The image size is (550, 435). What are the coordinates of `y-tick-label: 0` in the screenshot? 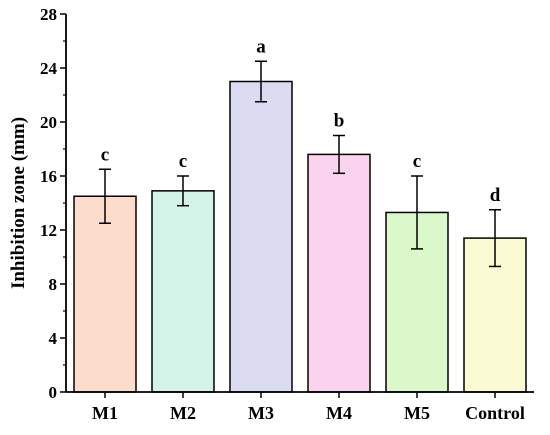 It's located at (53, 392).